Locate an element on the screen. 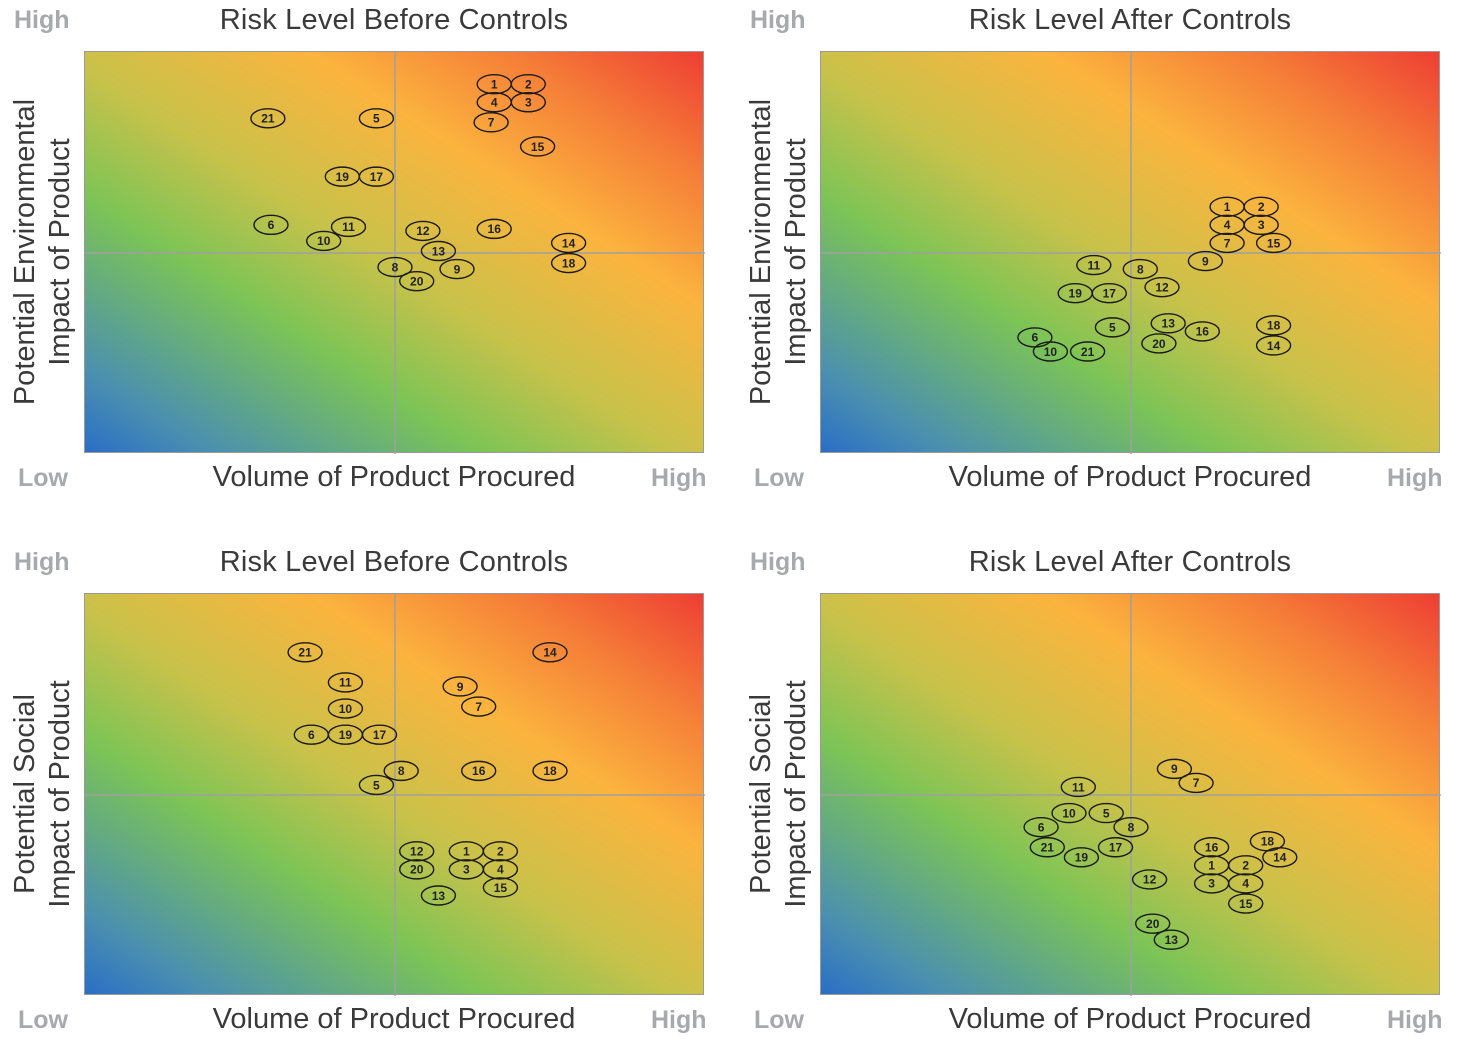 The image size is (1459, 1061). x-axis-low-label: Low is located at coordinates (43, 1020).